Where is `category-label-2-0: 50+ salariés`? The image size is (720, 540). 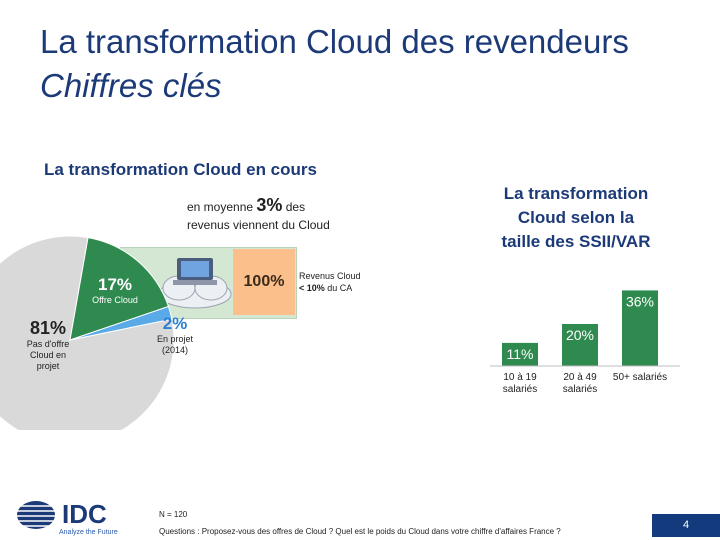 category-label-2-0: 50+ salariés is located at coordinates (640, 377).